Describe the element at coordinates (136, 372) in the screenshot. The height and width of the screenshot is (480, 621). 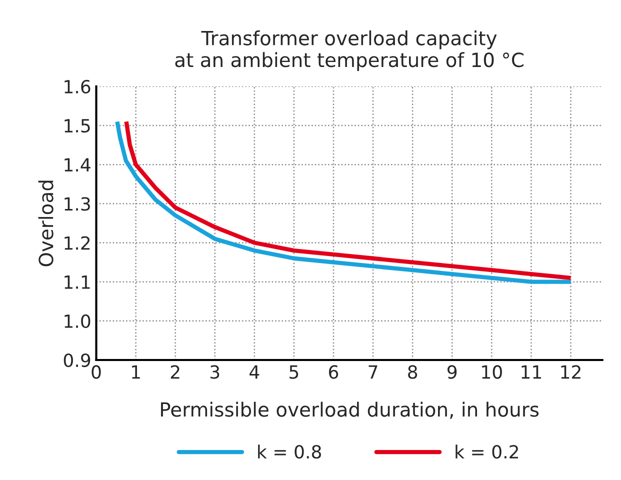
I see `x-tick-label: 1` at that location.